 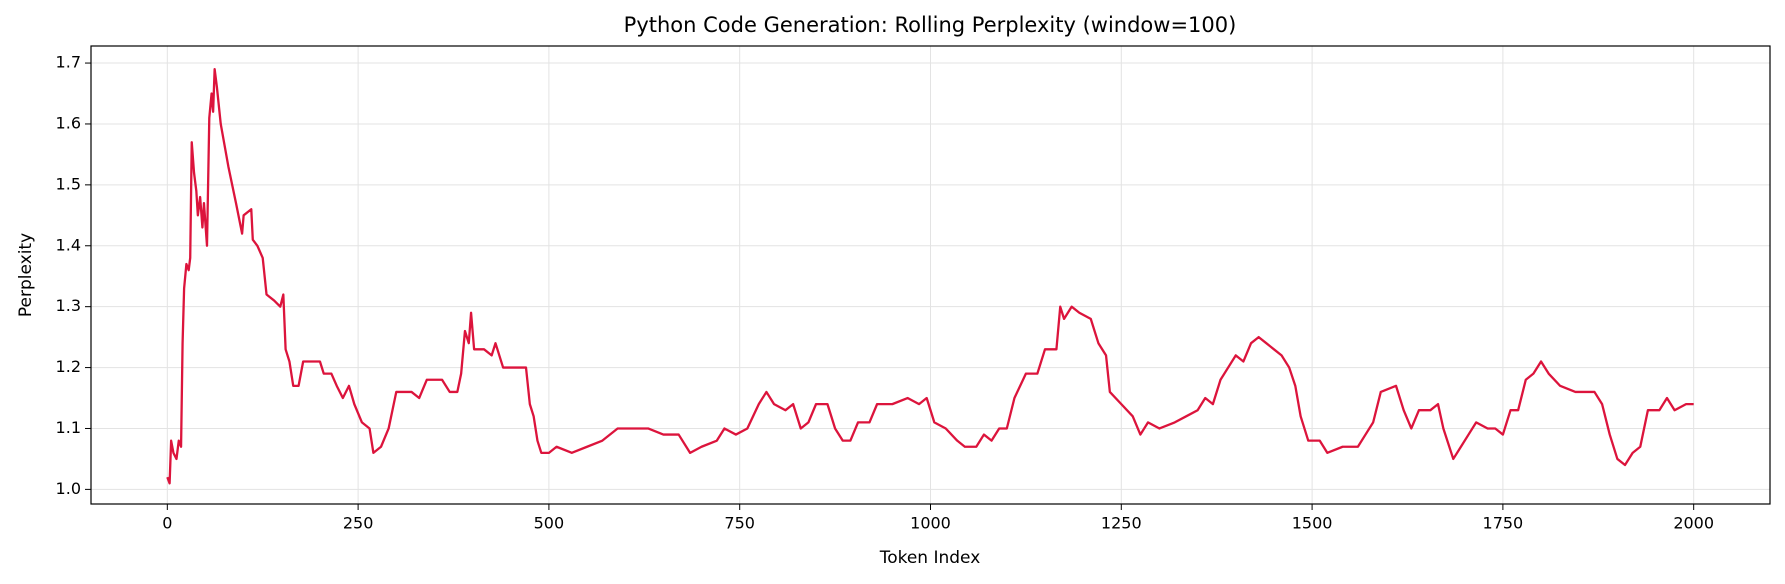 I want to click on y-axis-label: Perplexity, so click(x=26, y=275).